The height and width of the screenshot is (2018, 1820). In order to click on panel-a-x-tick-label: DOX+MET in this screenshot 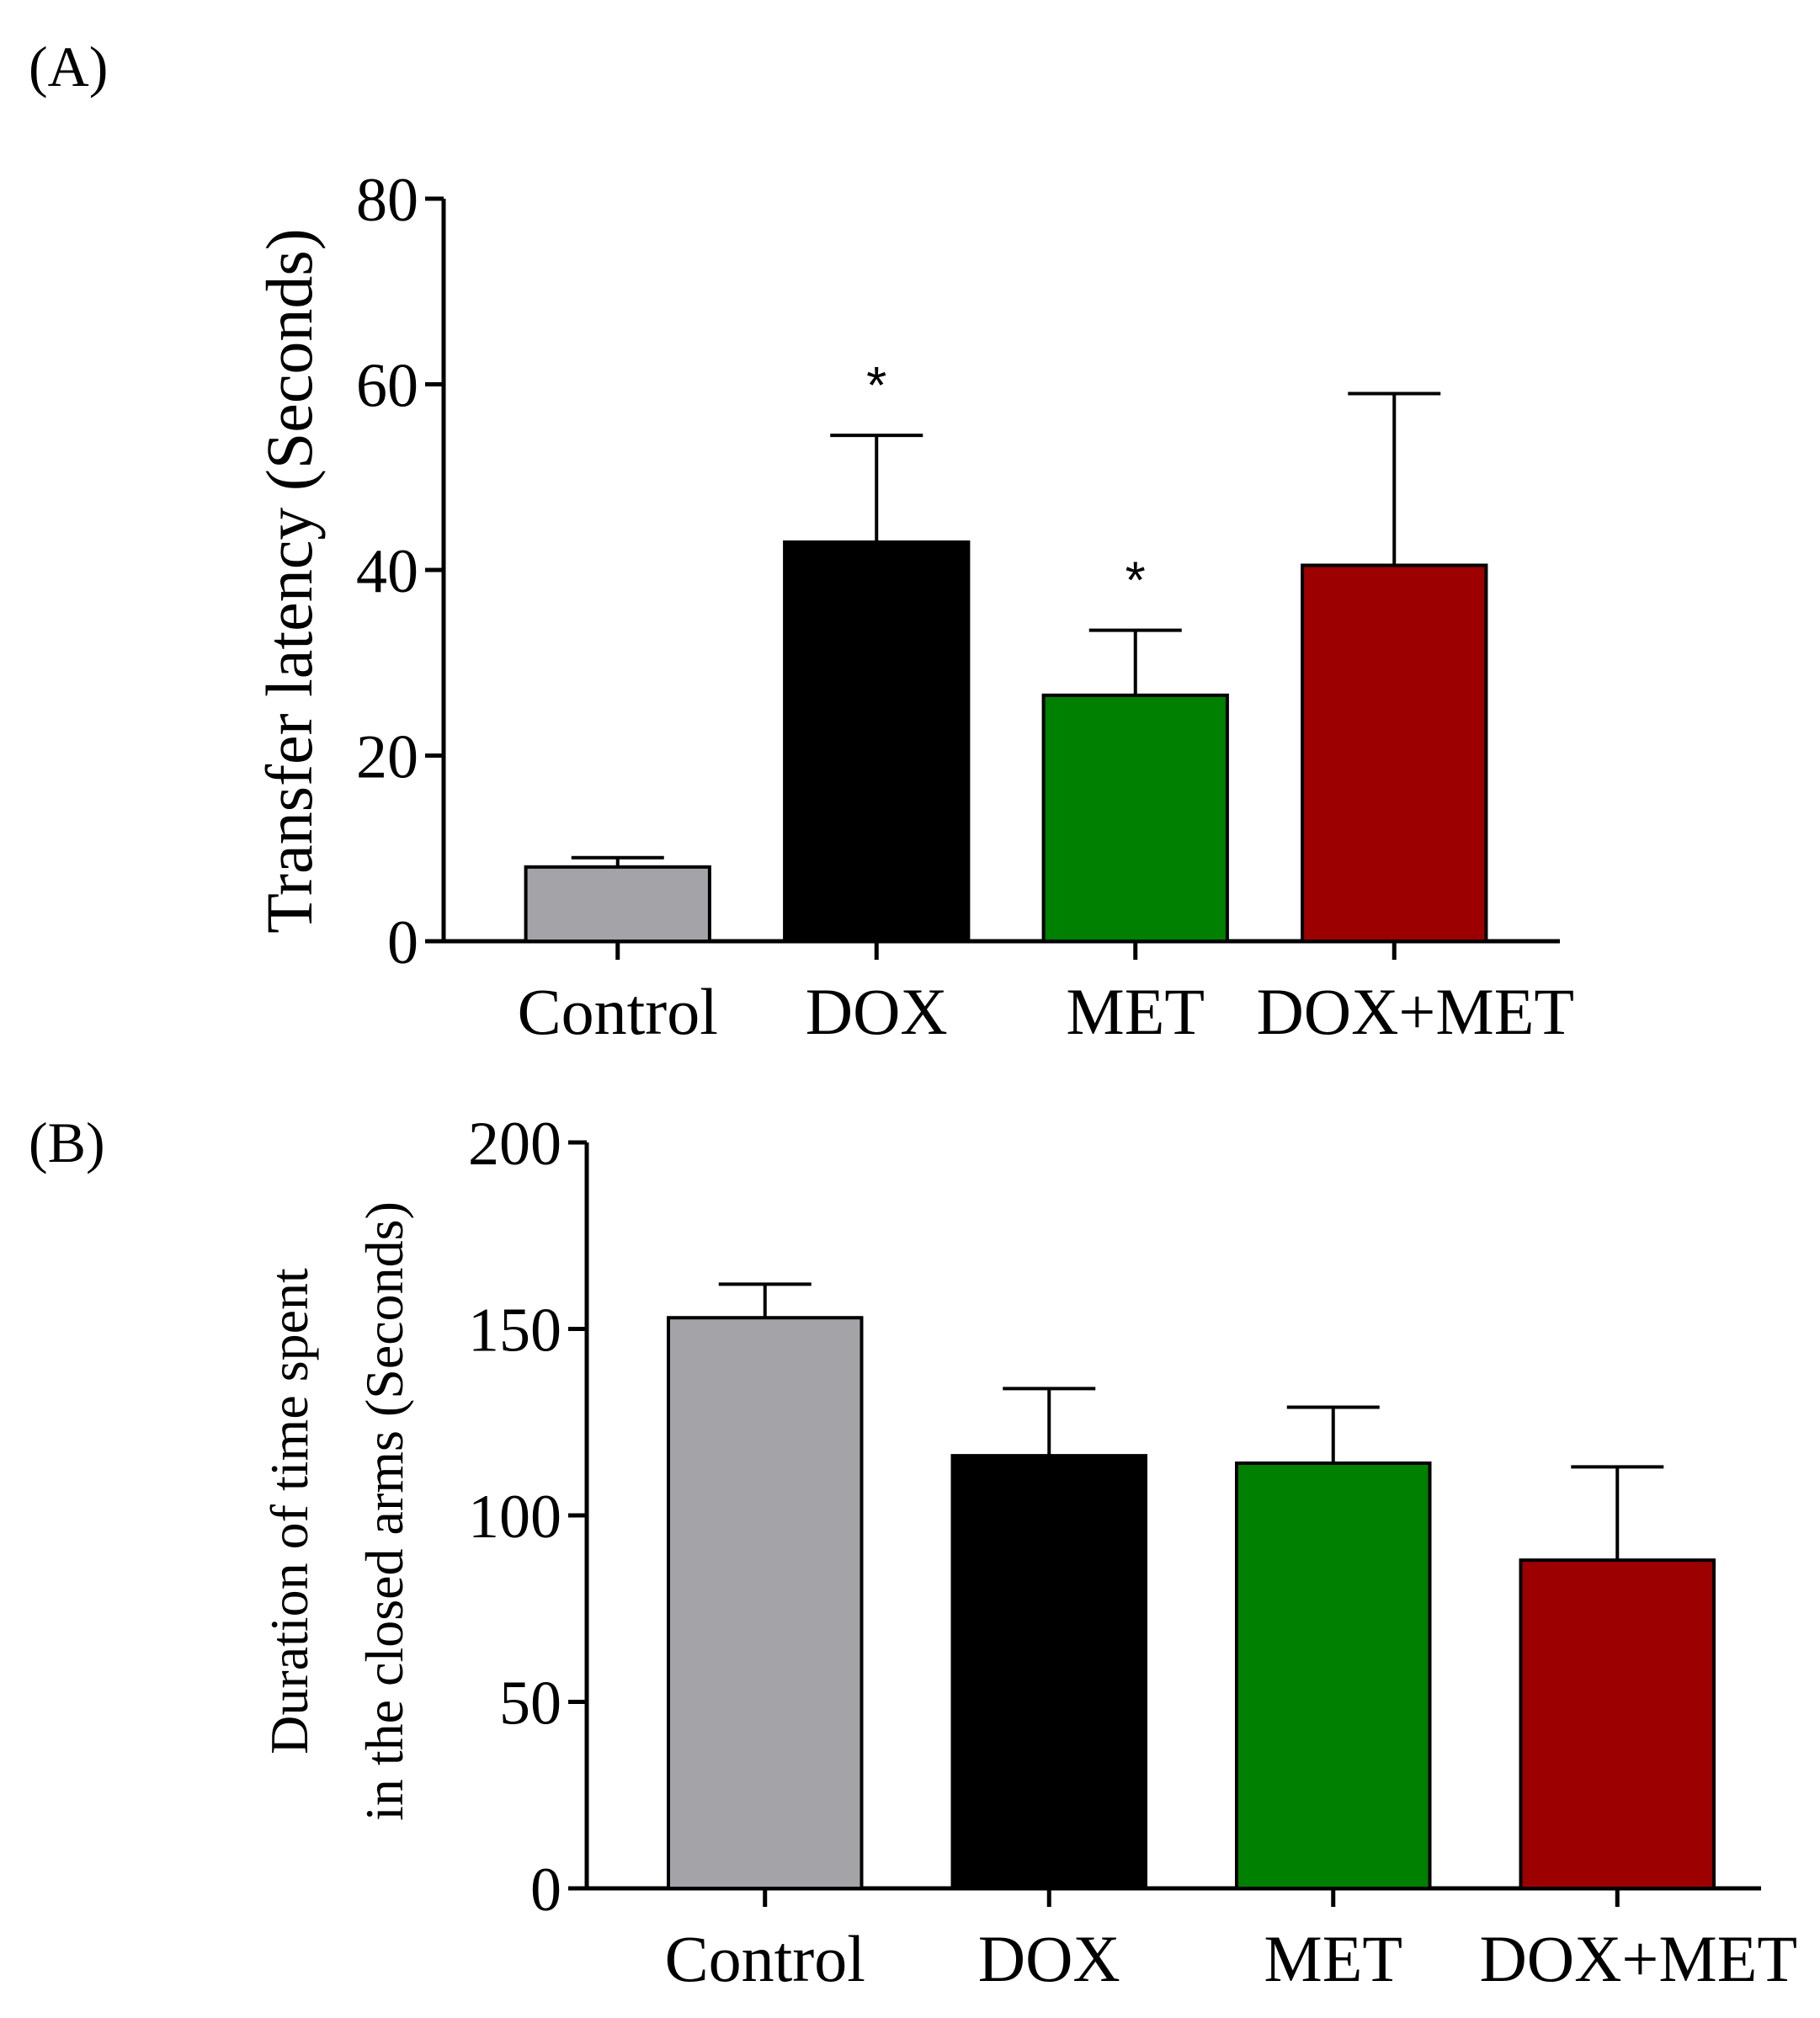, I will do `click(1415, 1011)`.